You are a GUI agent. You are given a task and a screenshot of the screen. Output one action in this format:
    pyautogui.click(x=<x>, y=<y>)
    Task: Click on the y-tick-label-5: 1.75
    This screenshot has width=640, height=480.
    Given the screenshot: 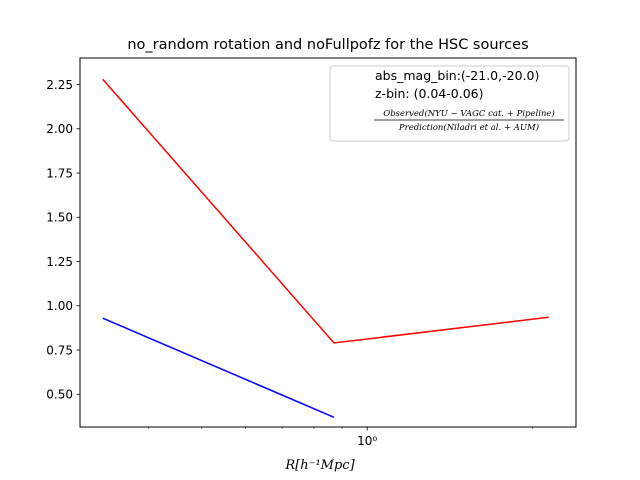 What is the action you would take?
    pyautogui.click(x=59, y=173)
    